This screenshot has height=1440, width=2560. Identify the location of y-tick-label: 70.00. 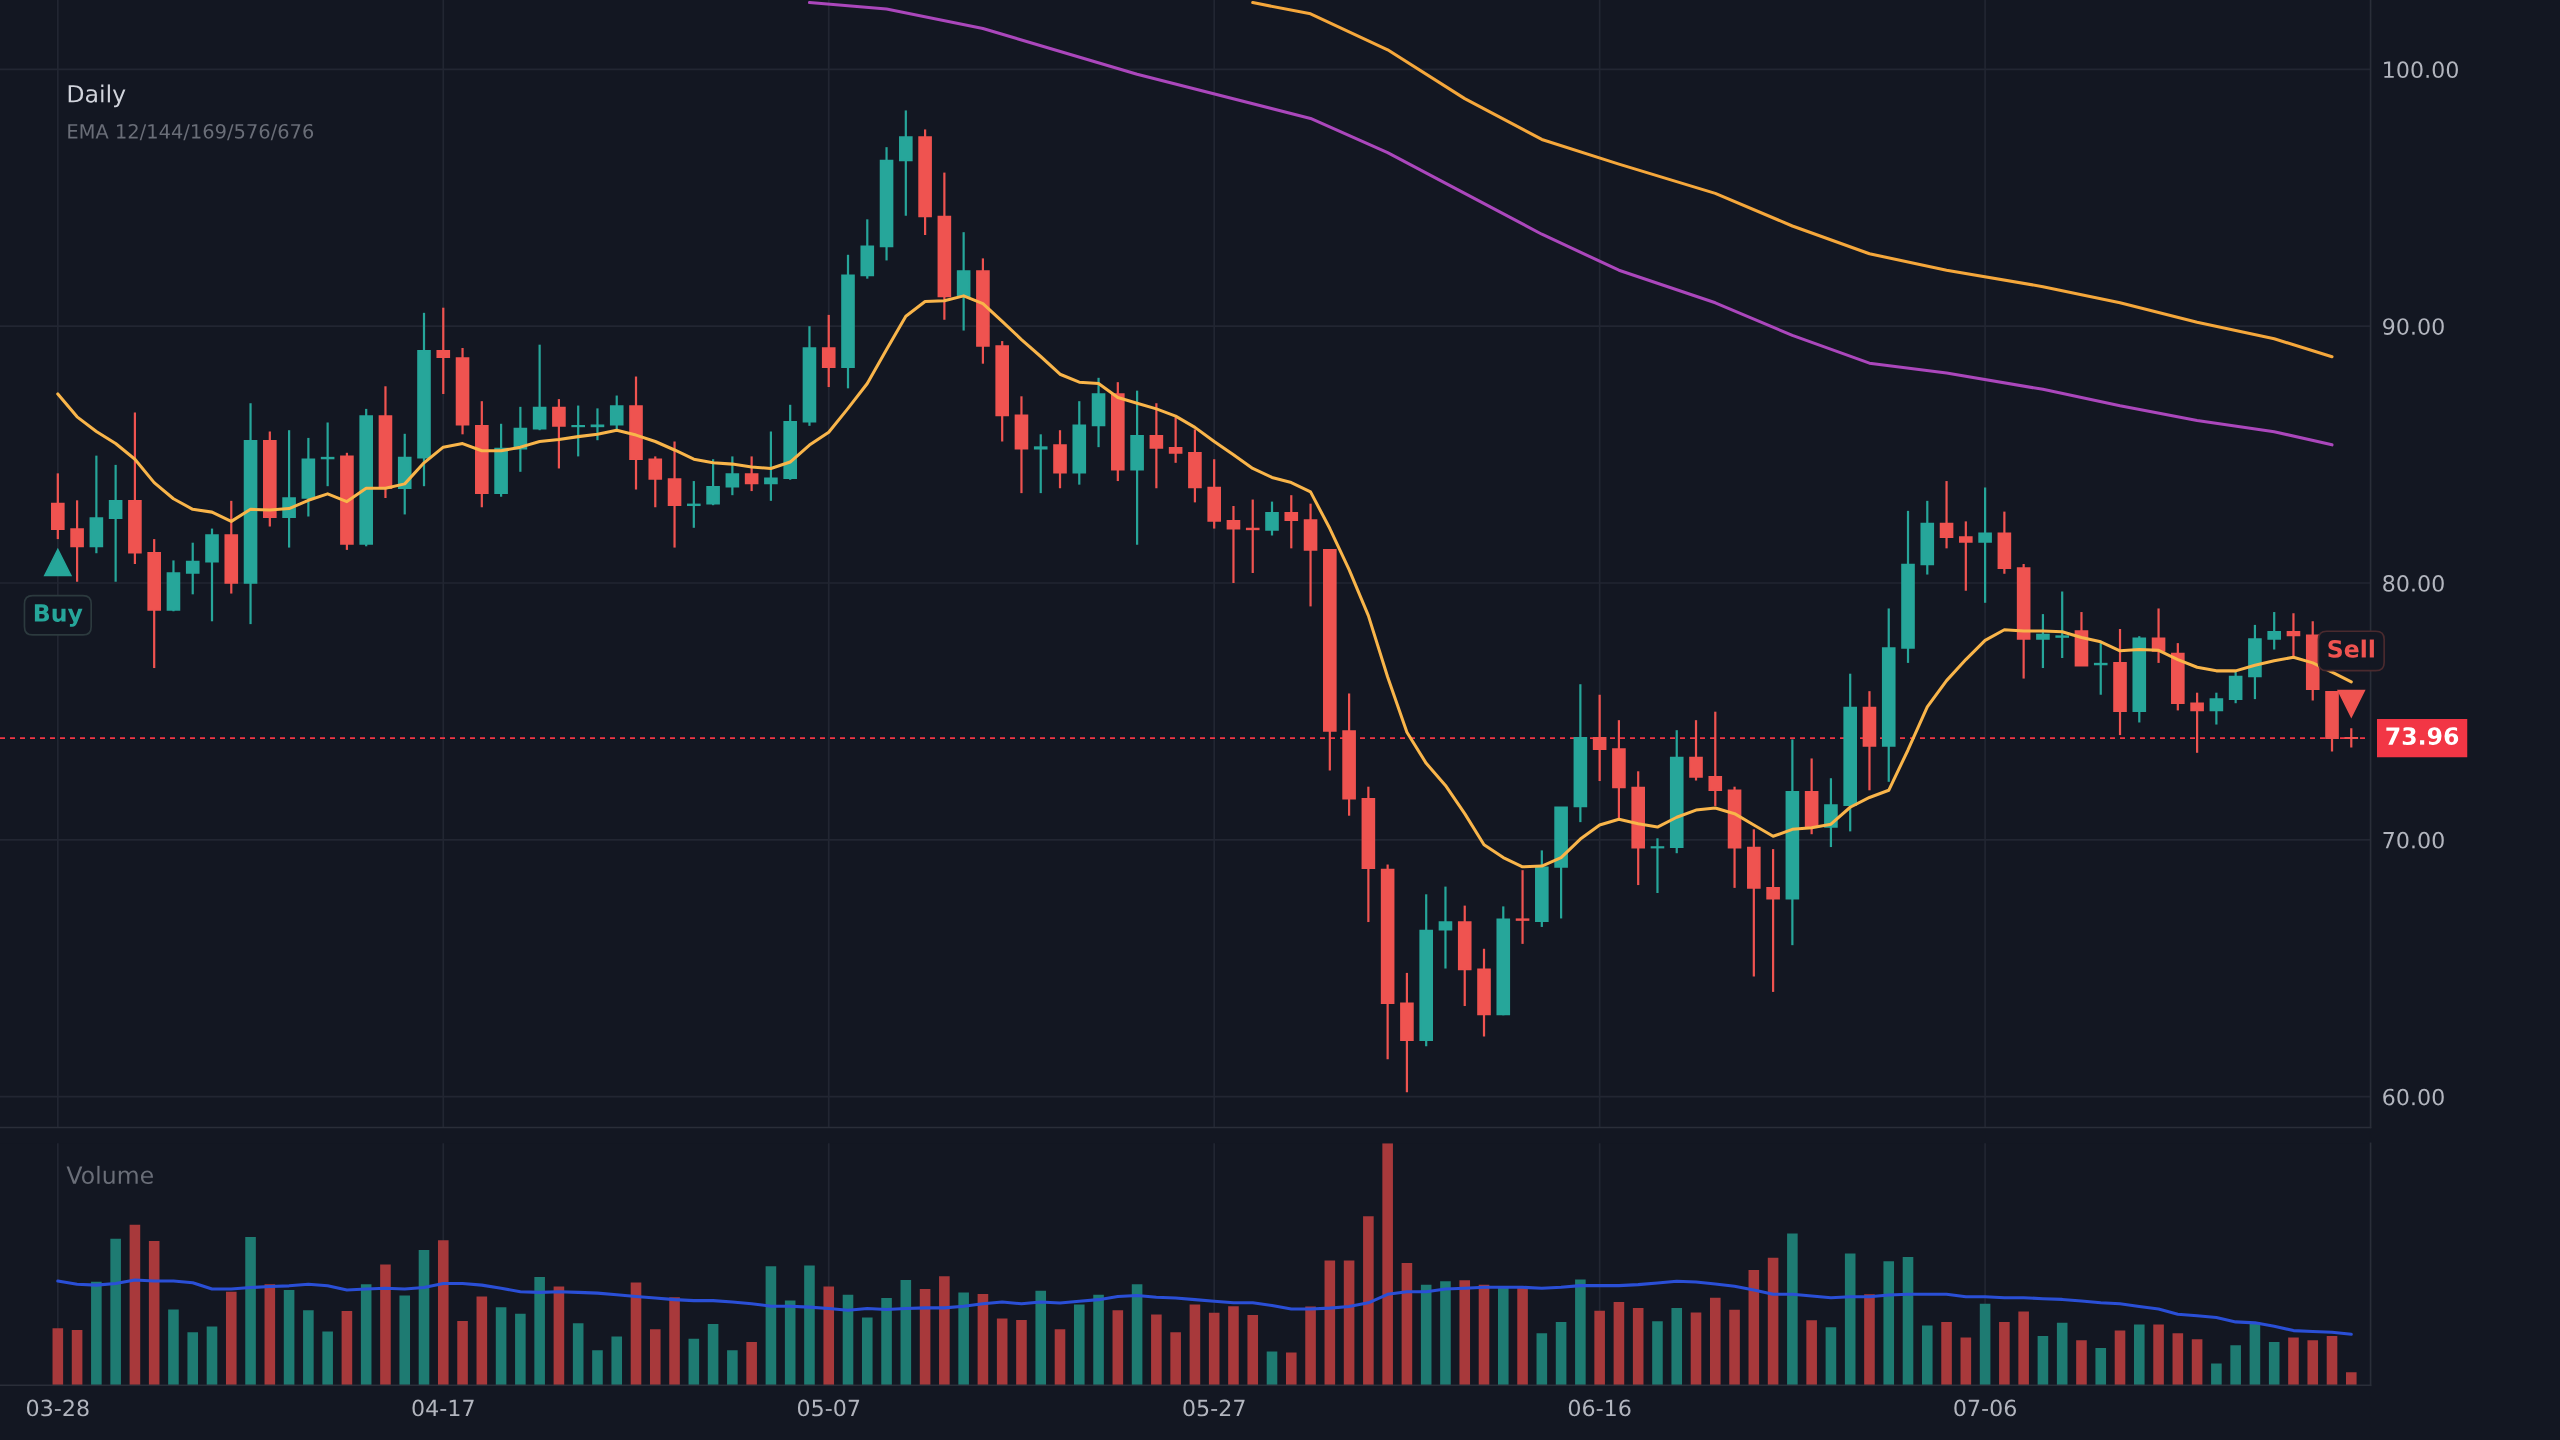
(2413, 840).